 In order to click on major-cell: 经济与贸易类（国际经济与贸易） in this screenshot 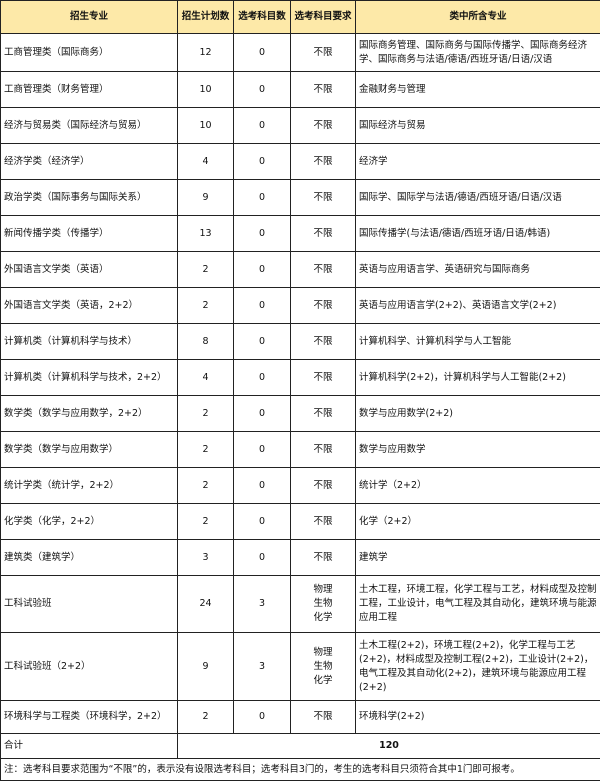, I will do `click(89, 126)`.